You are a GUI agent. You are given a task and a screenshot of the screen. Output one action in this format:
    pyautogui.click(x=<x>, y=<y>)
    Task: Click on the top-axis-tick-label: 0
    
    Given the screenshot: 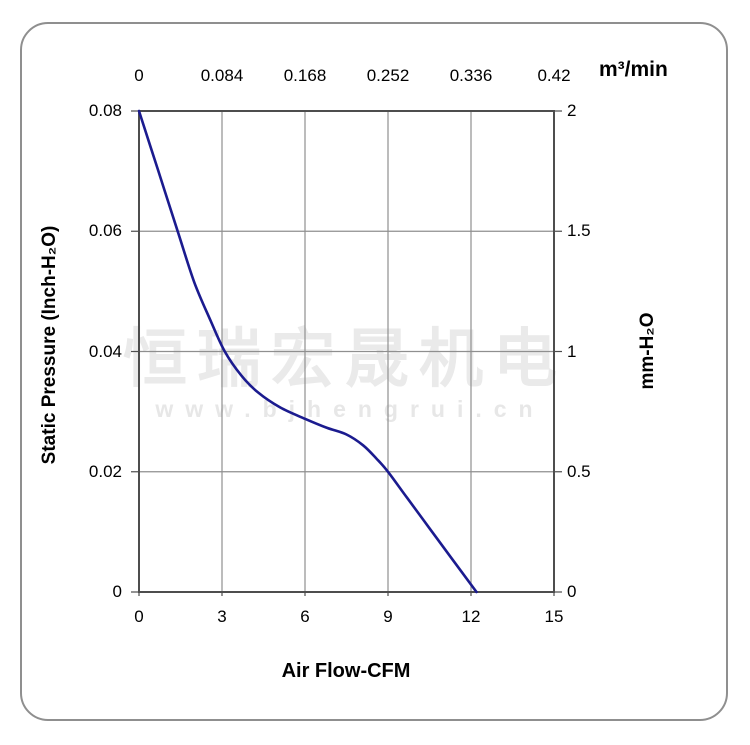 What is the action you would take?
    pyautogui.click(x=139, y=75)
    